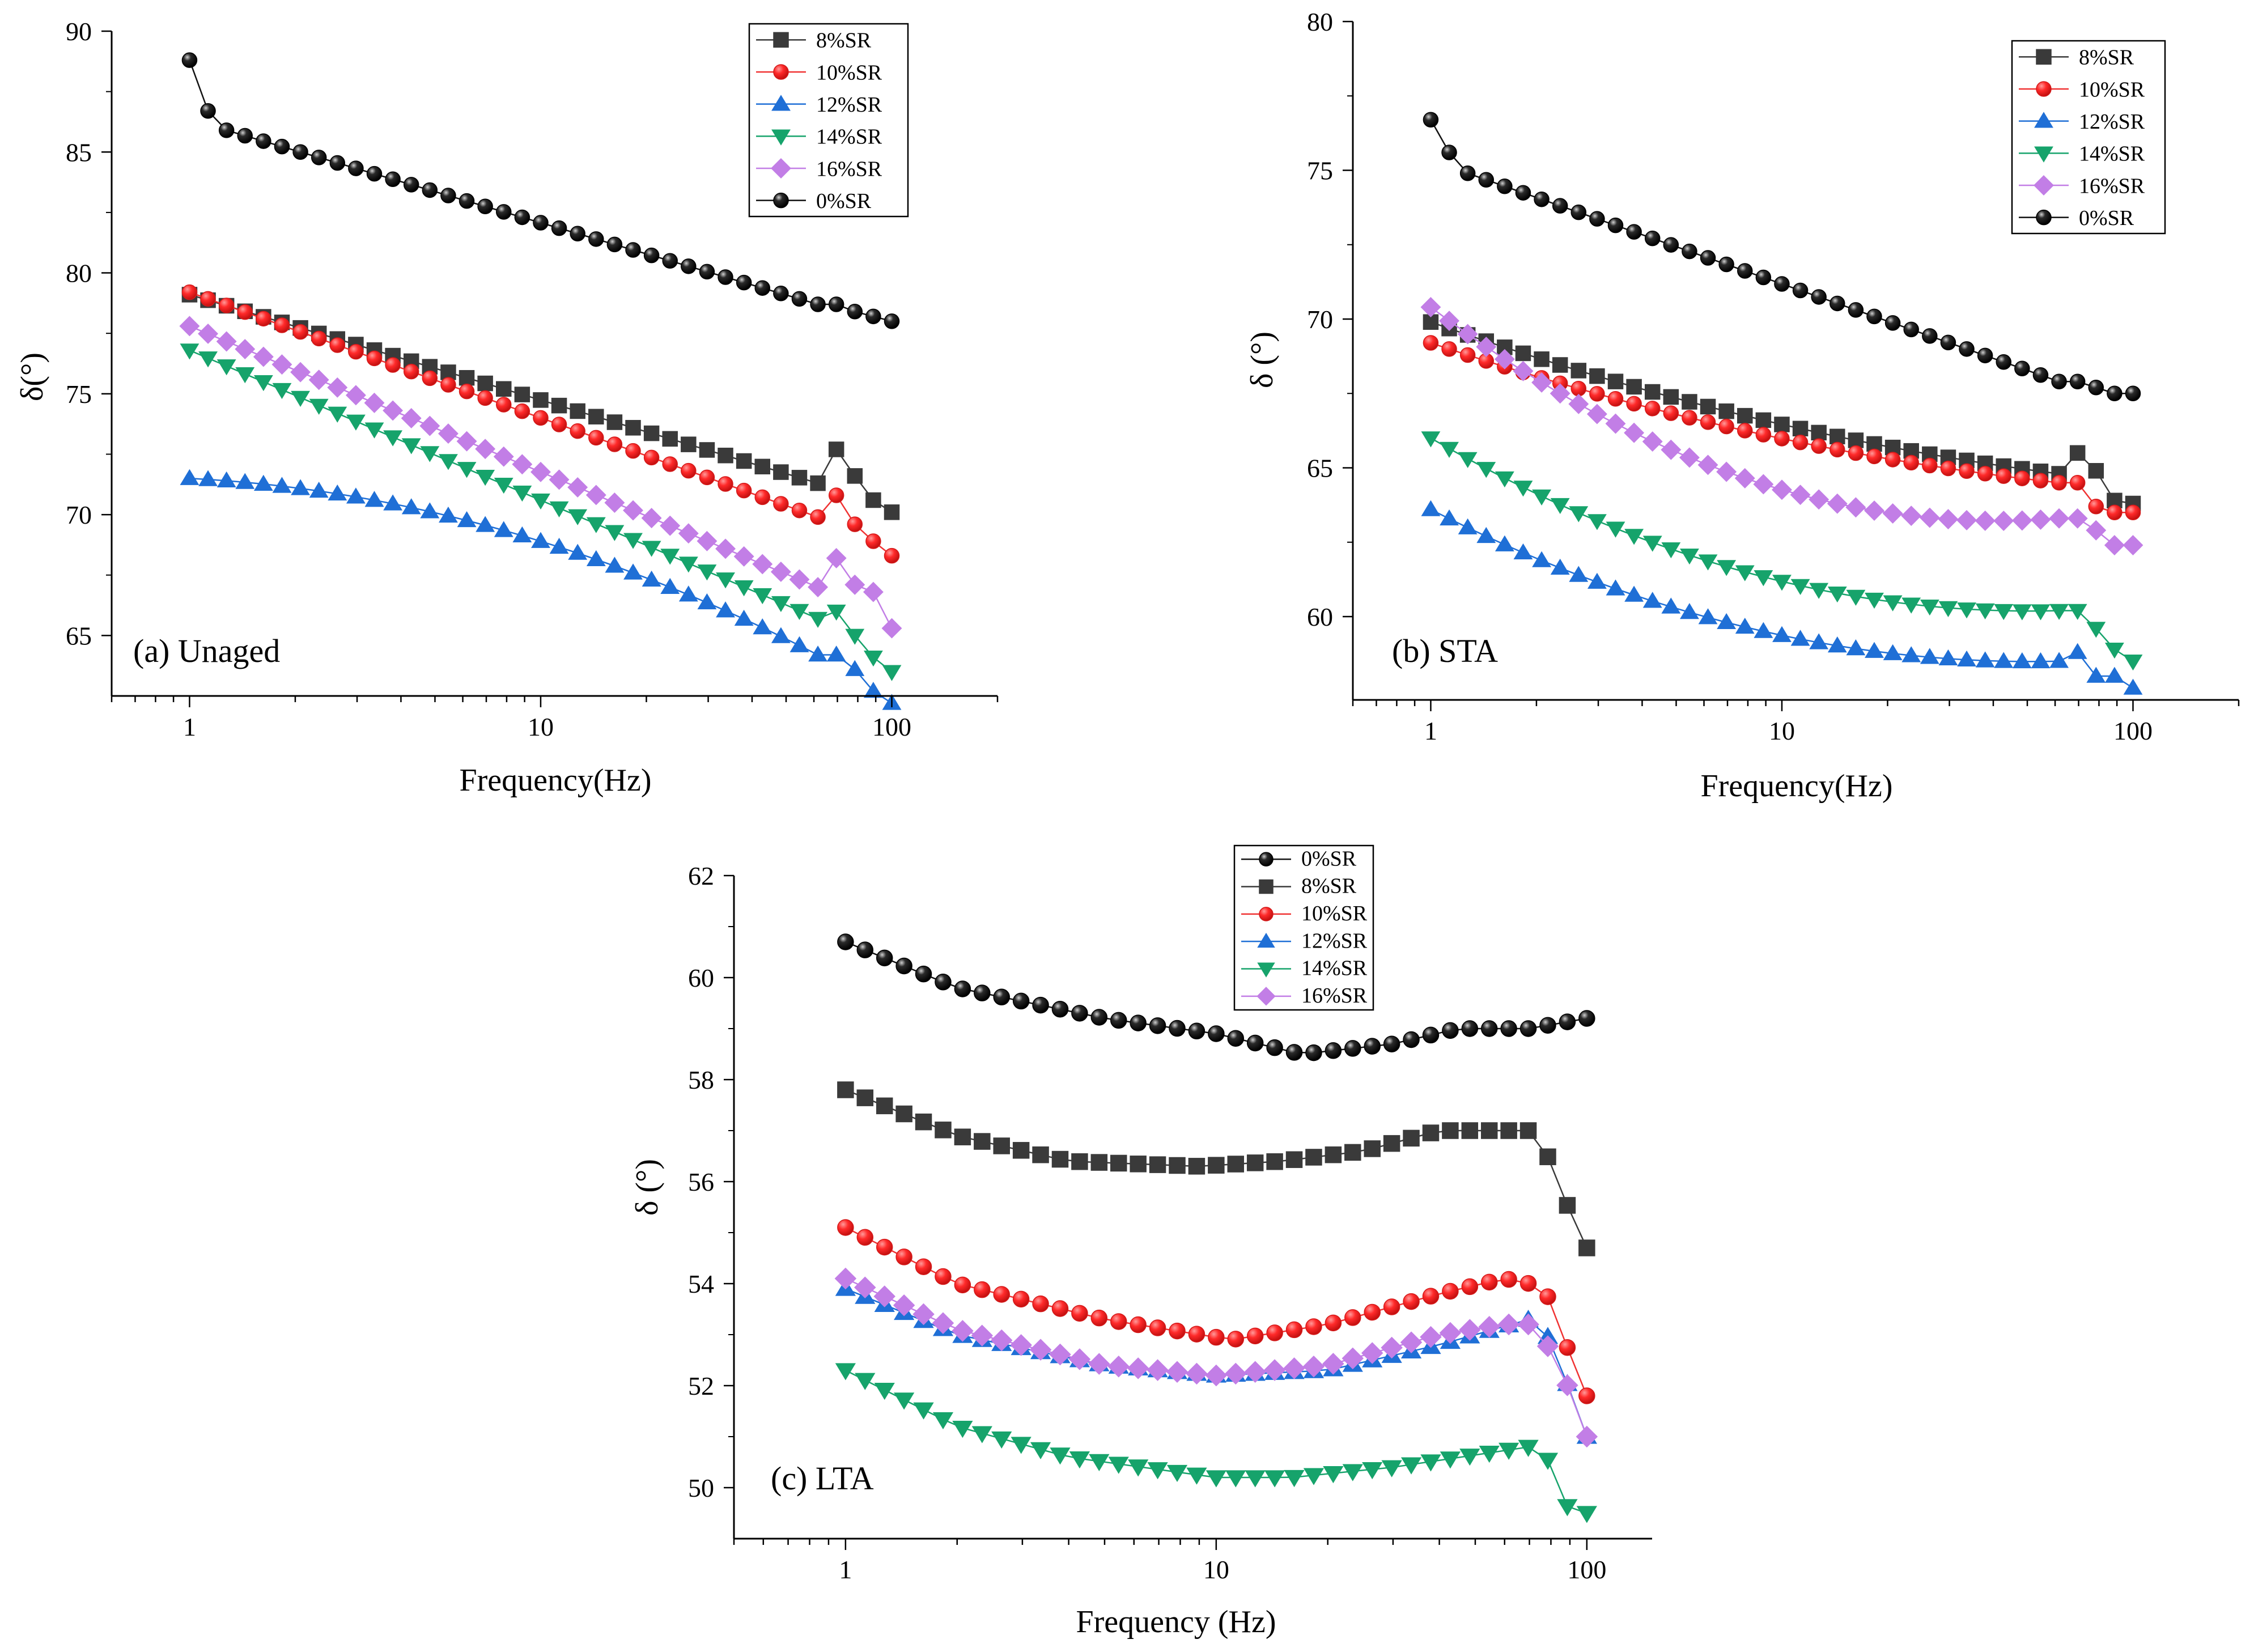 This screenshot has width=2254, height=1652. Describe the element at coordinates (701, 1181) in the screenshot. I see `y-tick-label: 56` at that location.